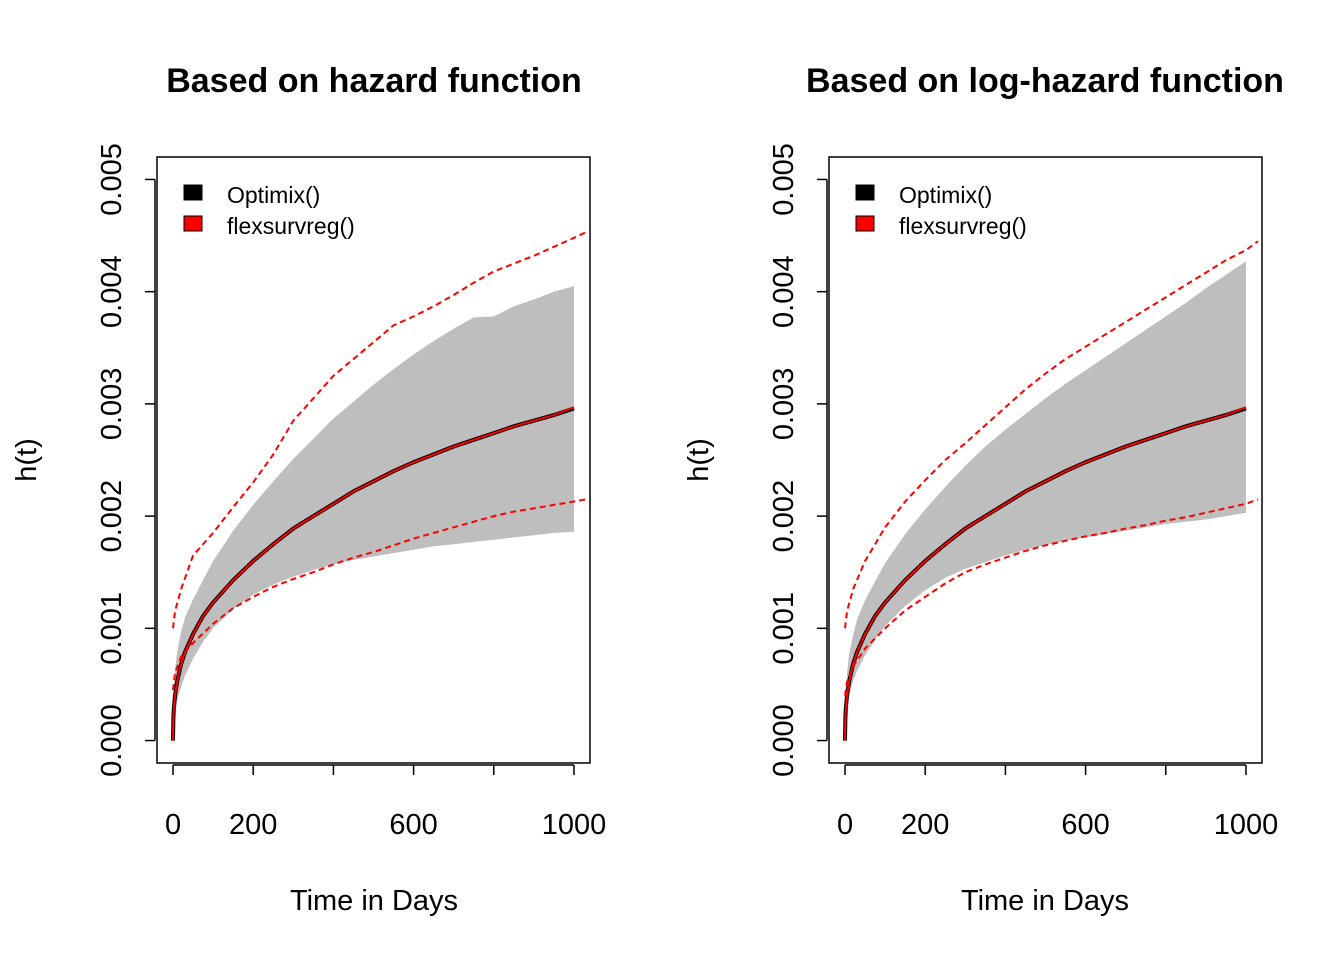 This screenshot has height=960, width=1344. Describe the element at coordinates (1045, 81) in the screenshot. I see `chart-title: Based on log-hazard function` at that location.